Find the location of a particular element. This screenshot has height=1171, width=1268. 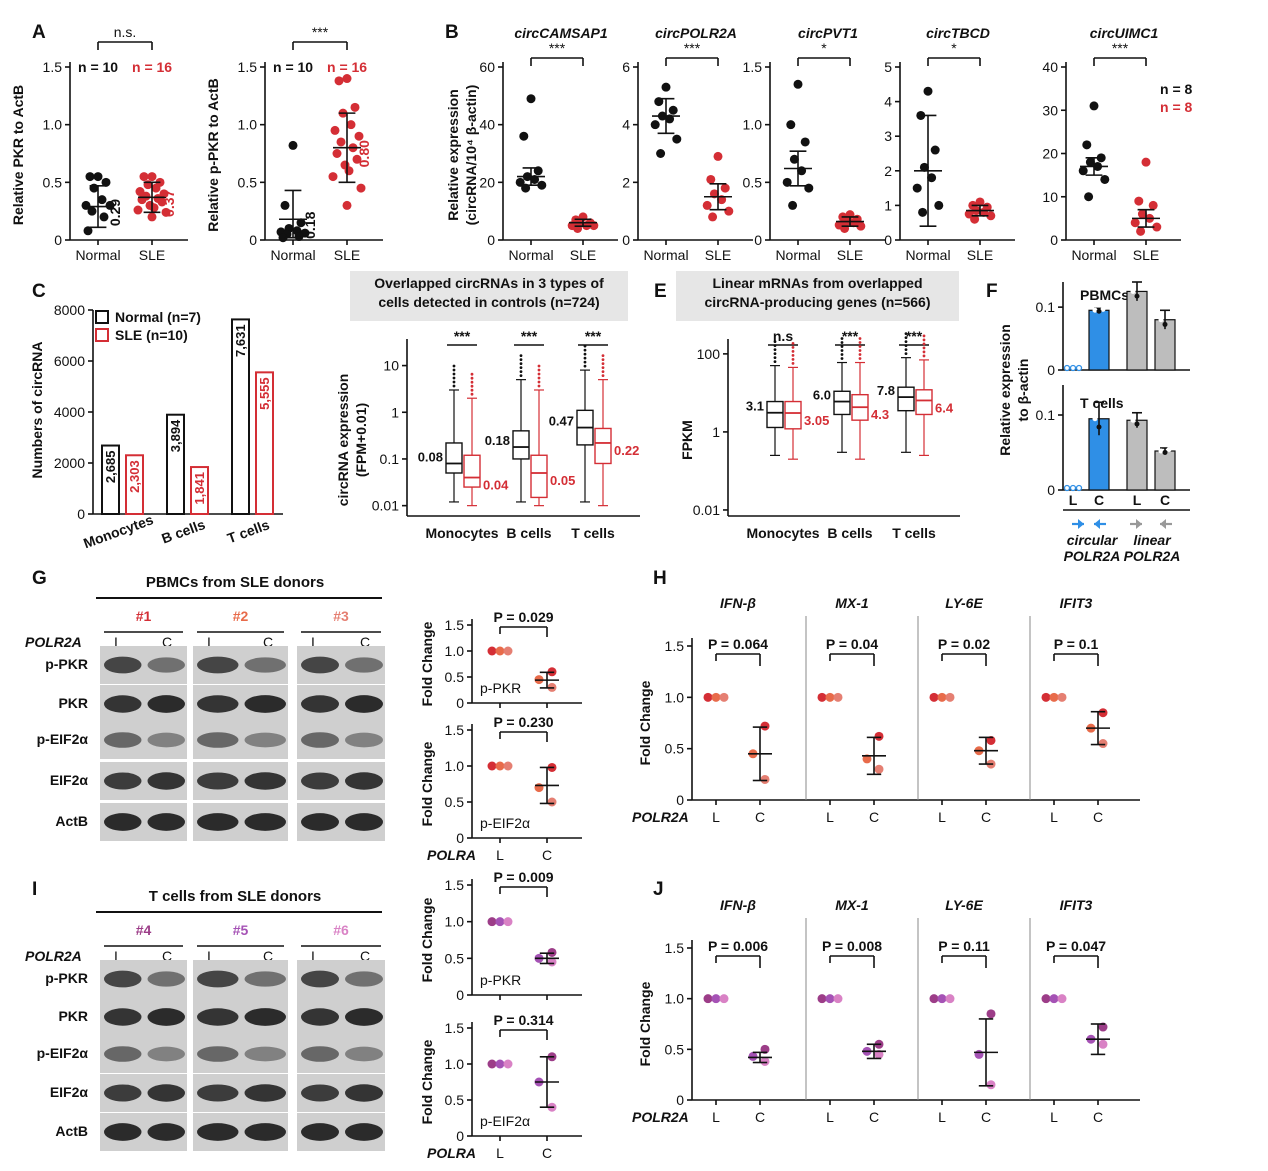

n-label-sle: n = 16 is located at coordinates (152, 67).